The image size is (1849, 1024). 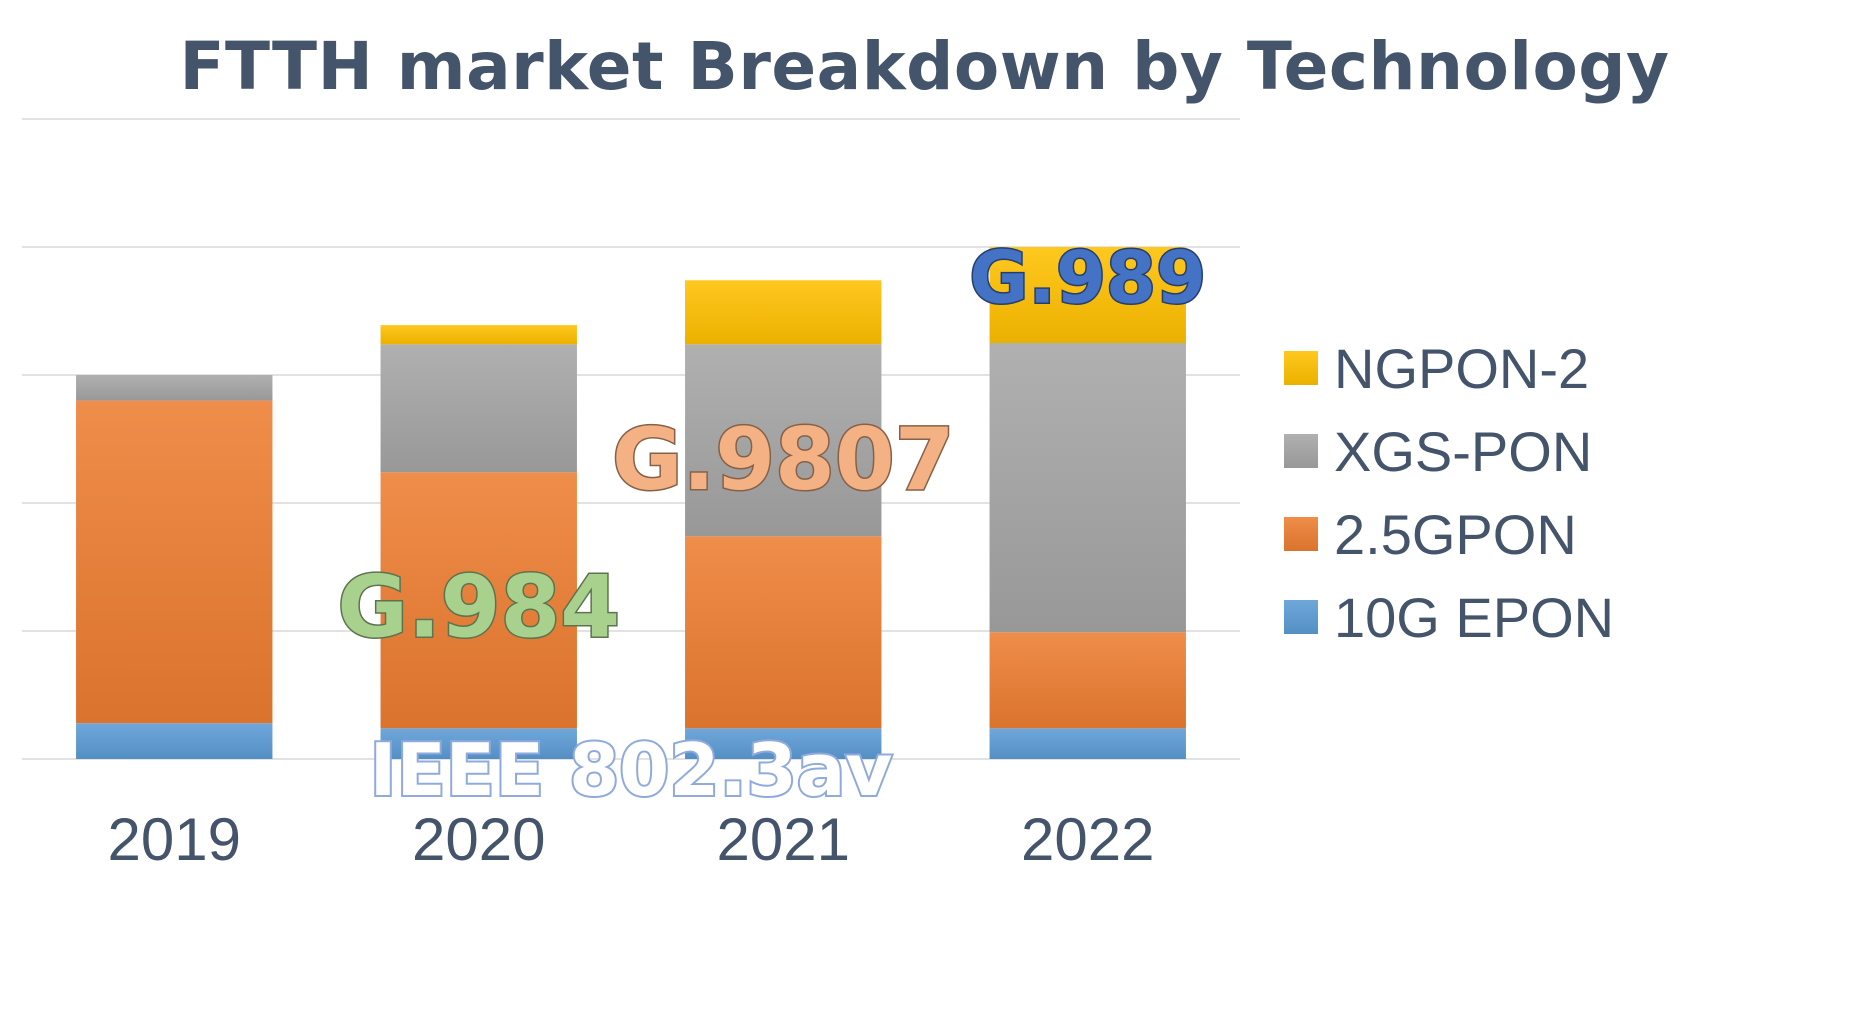 What do you see at coordinates (1087, 743) in the screenshot?
I see `bar-10g-epon-2022` at bounding box center [1087, 743].